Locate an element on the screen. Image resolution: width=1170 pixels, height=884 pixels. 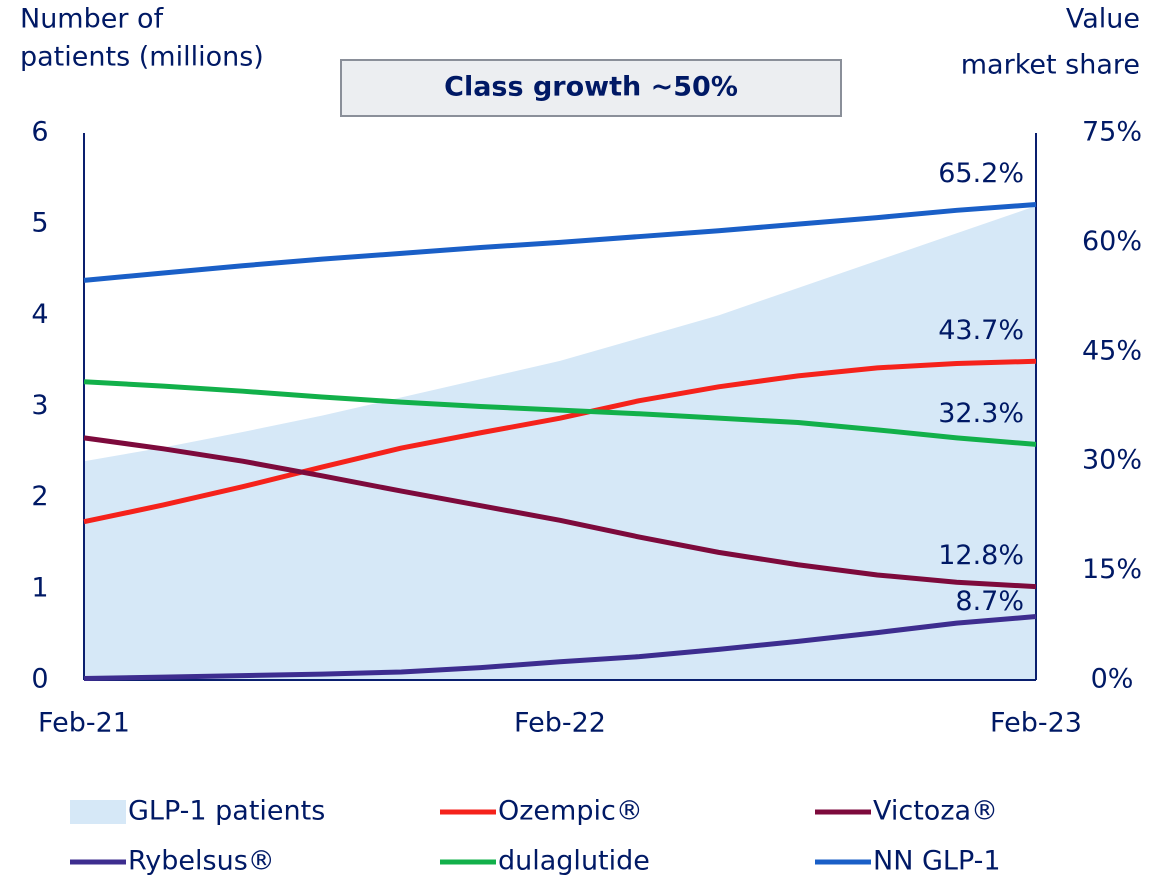
y2-axis-label: Value is located at coordinates (1103, 19).